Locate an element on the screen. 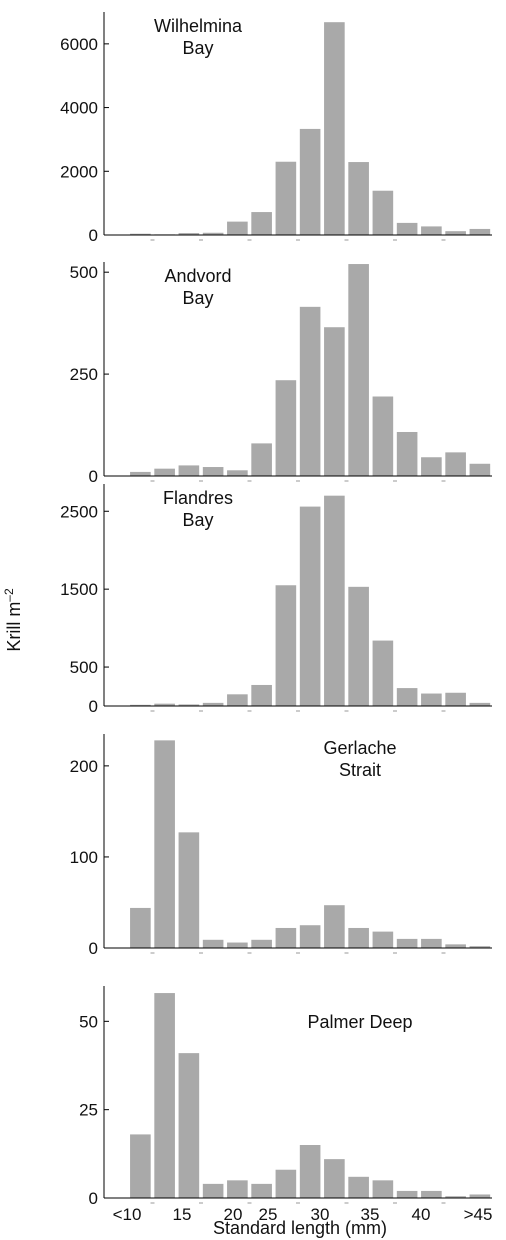 The height and width of the screenshot is (1240, 506). y-tick-label: 200 is located at coordinates (84, 766).